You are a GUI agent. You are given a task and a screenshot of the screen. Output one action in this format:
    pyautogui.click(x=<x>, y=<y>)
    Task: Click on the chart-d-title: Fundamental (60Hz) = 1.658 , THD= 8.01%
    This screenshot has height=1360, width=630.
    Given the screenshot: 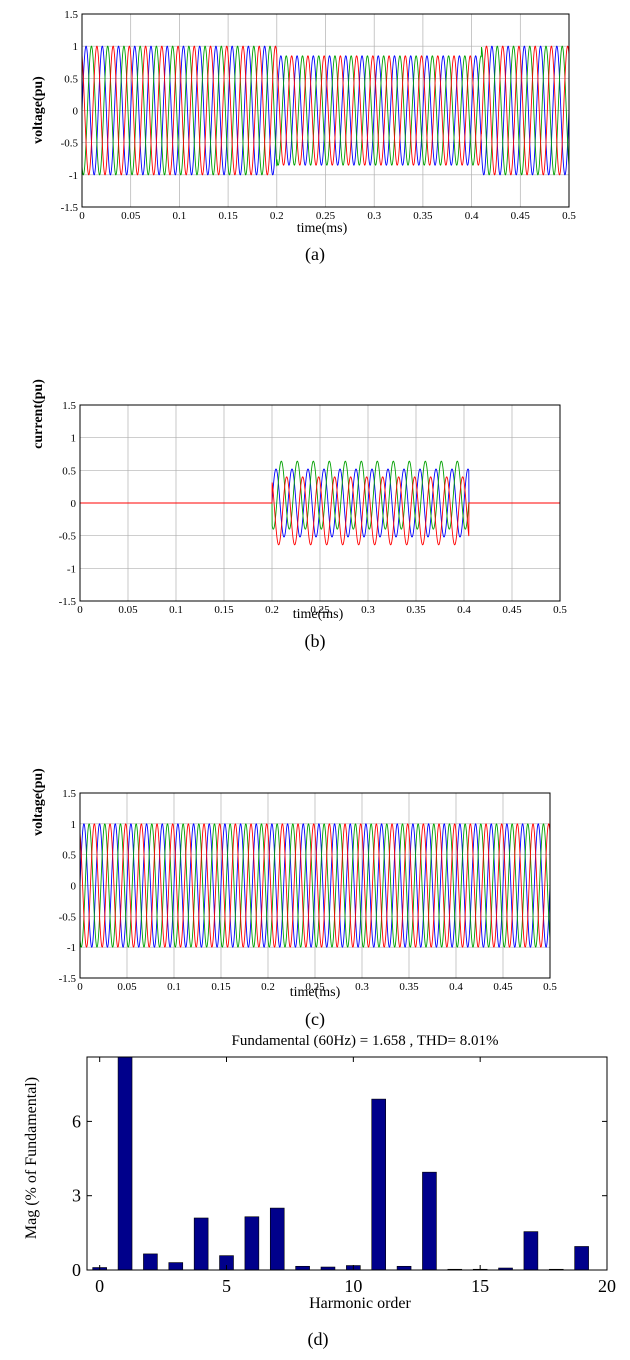 What is the action you would take?
    pyautogui.click(x=364, y=1041)
    